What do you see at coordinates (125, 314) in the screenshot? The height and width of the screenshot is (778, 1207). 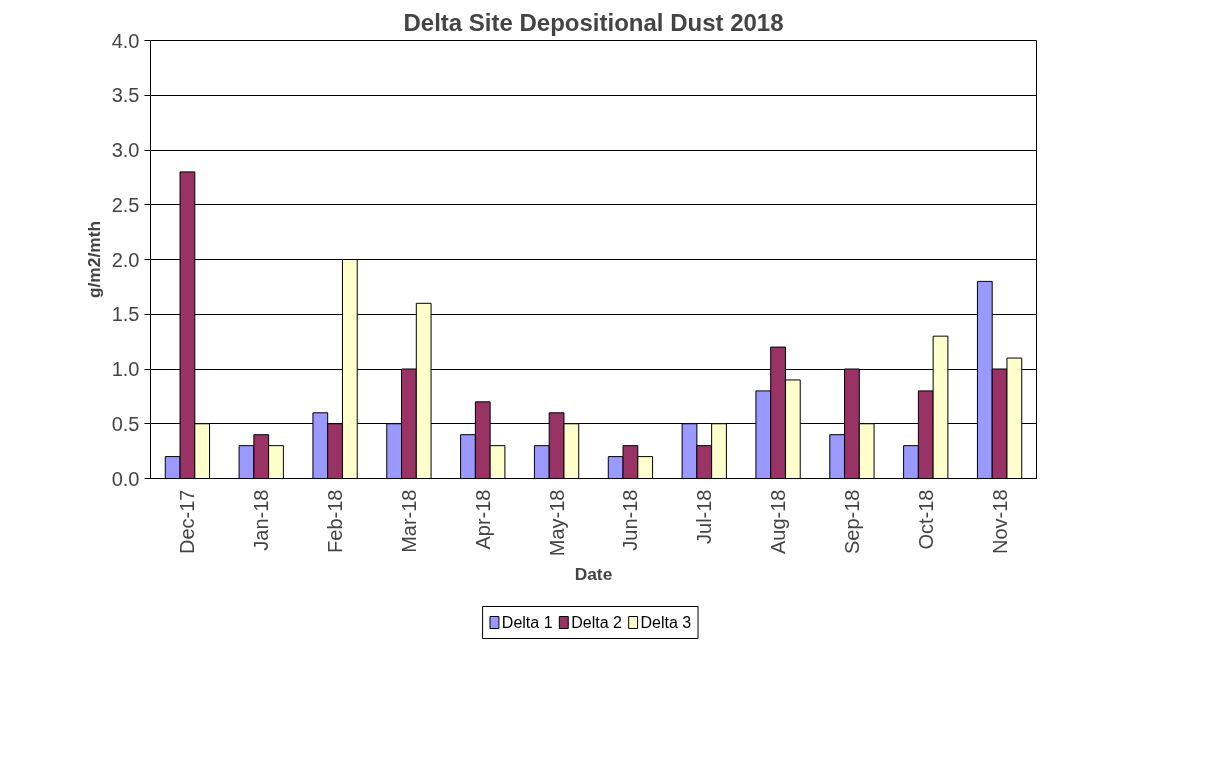 I see `y-tick-label: 1.5` at bounding box center [125, 314].